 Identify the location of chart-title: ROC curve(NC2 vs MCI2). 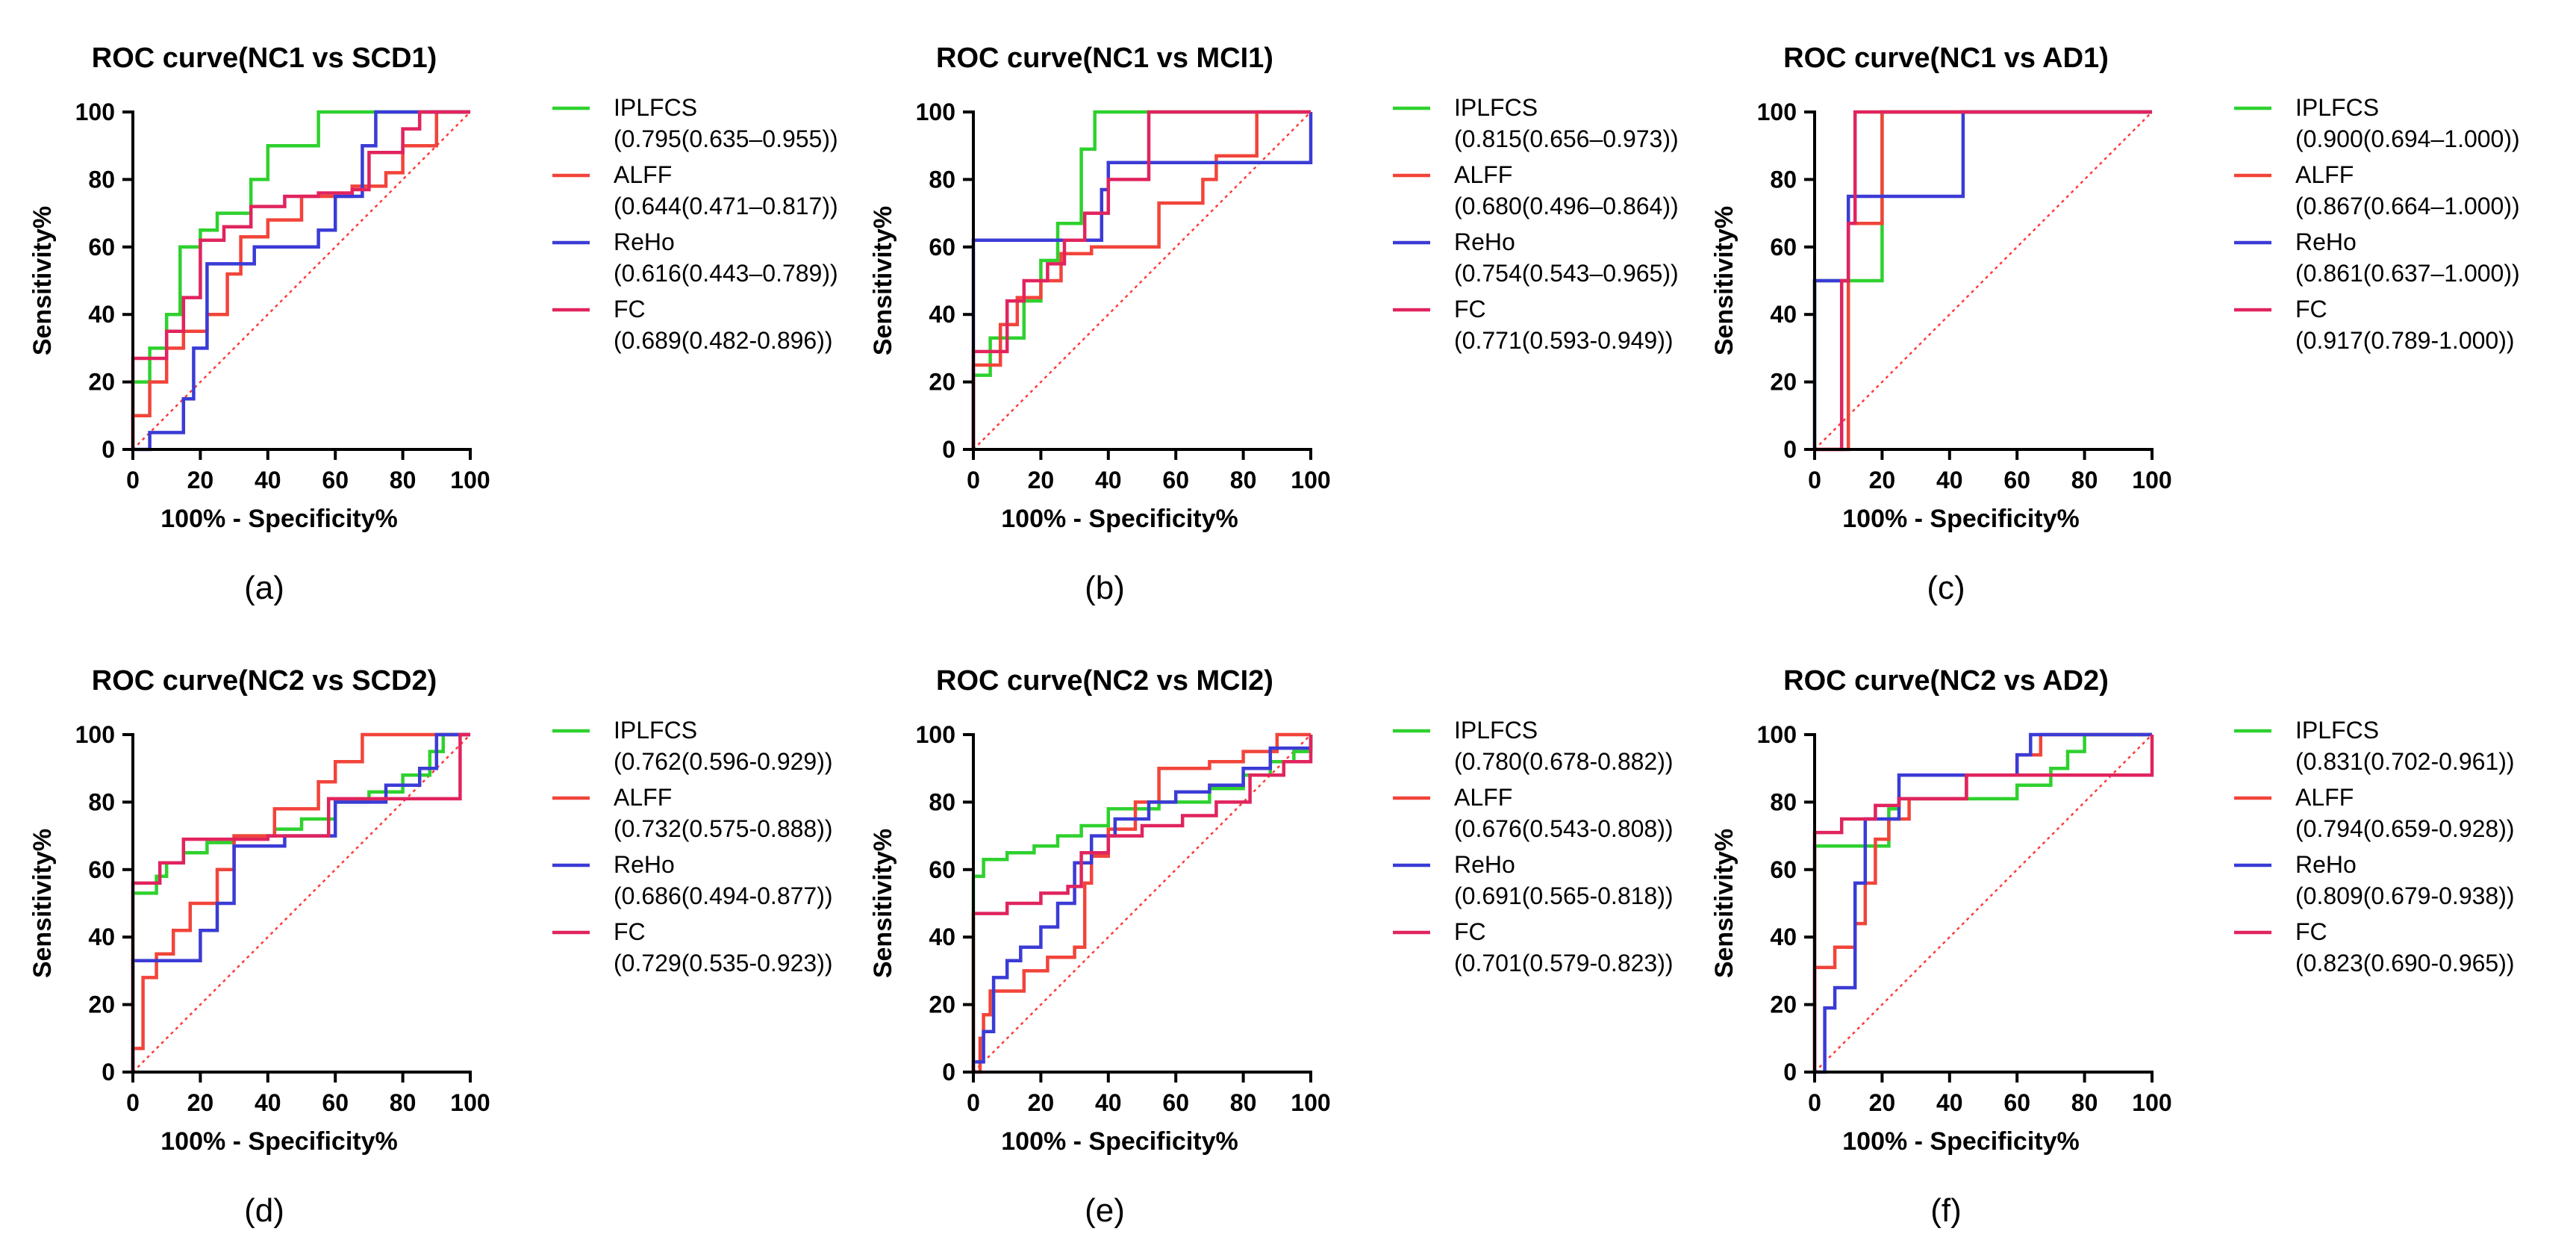
(1104, 681).